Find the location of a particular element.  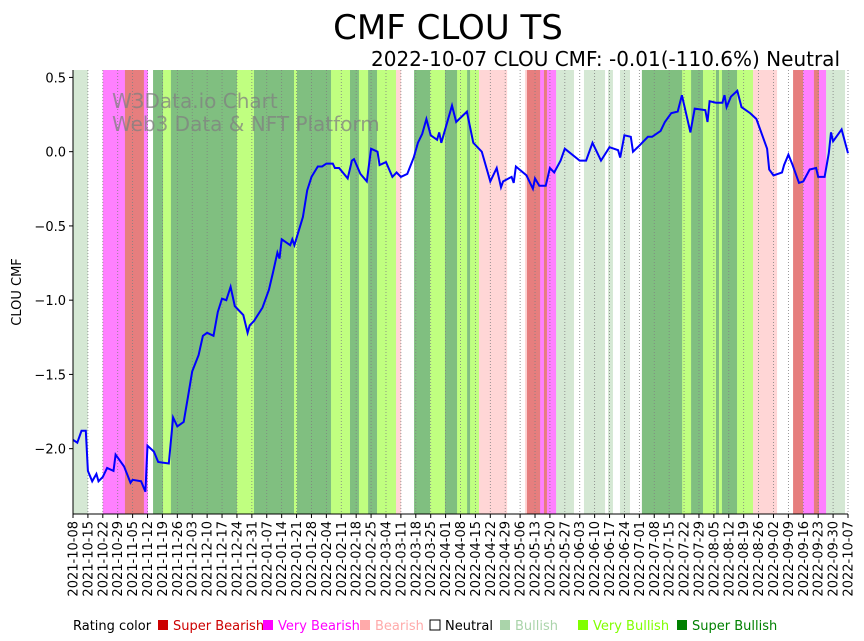

x-tick-label: 2022-01-14 is located at coordinates (282, 559).